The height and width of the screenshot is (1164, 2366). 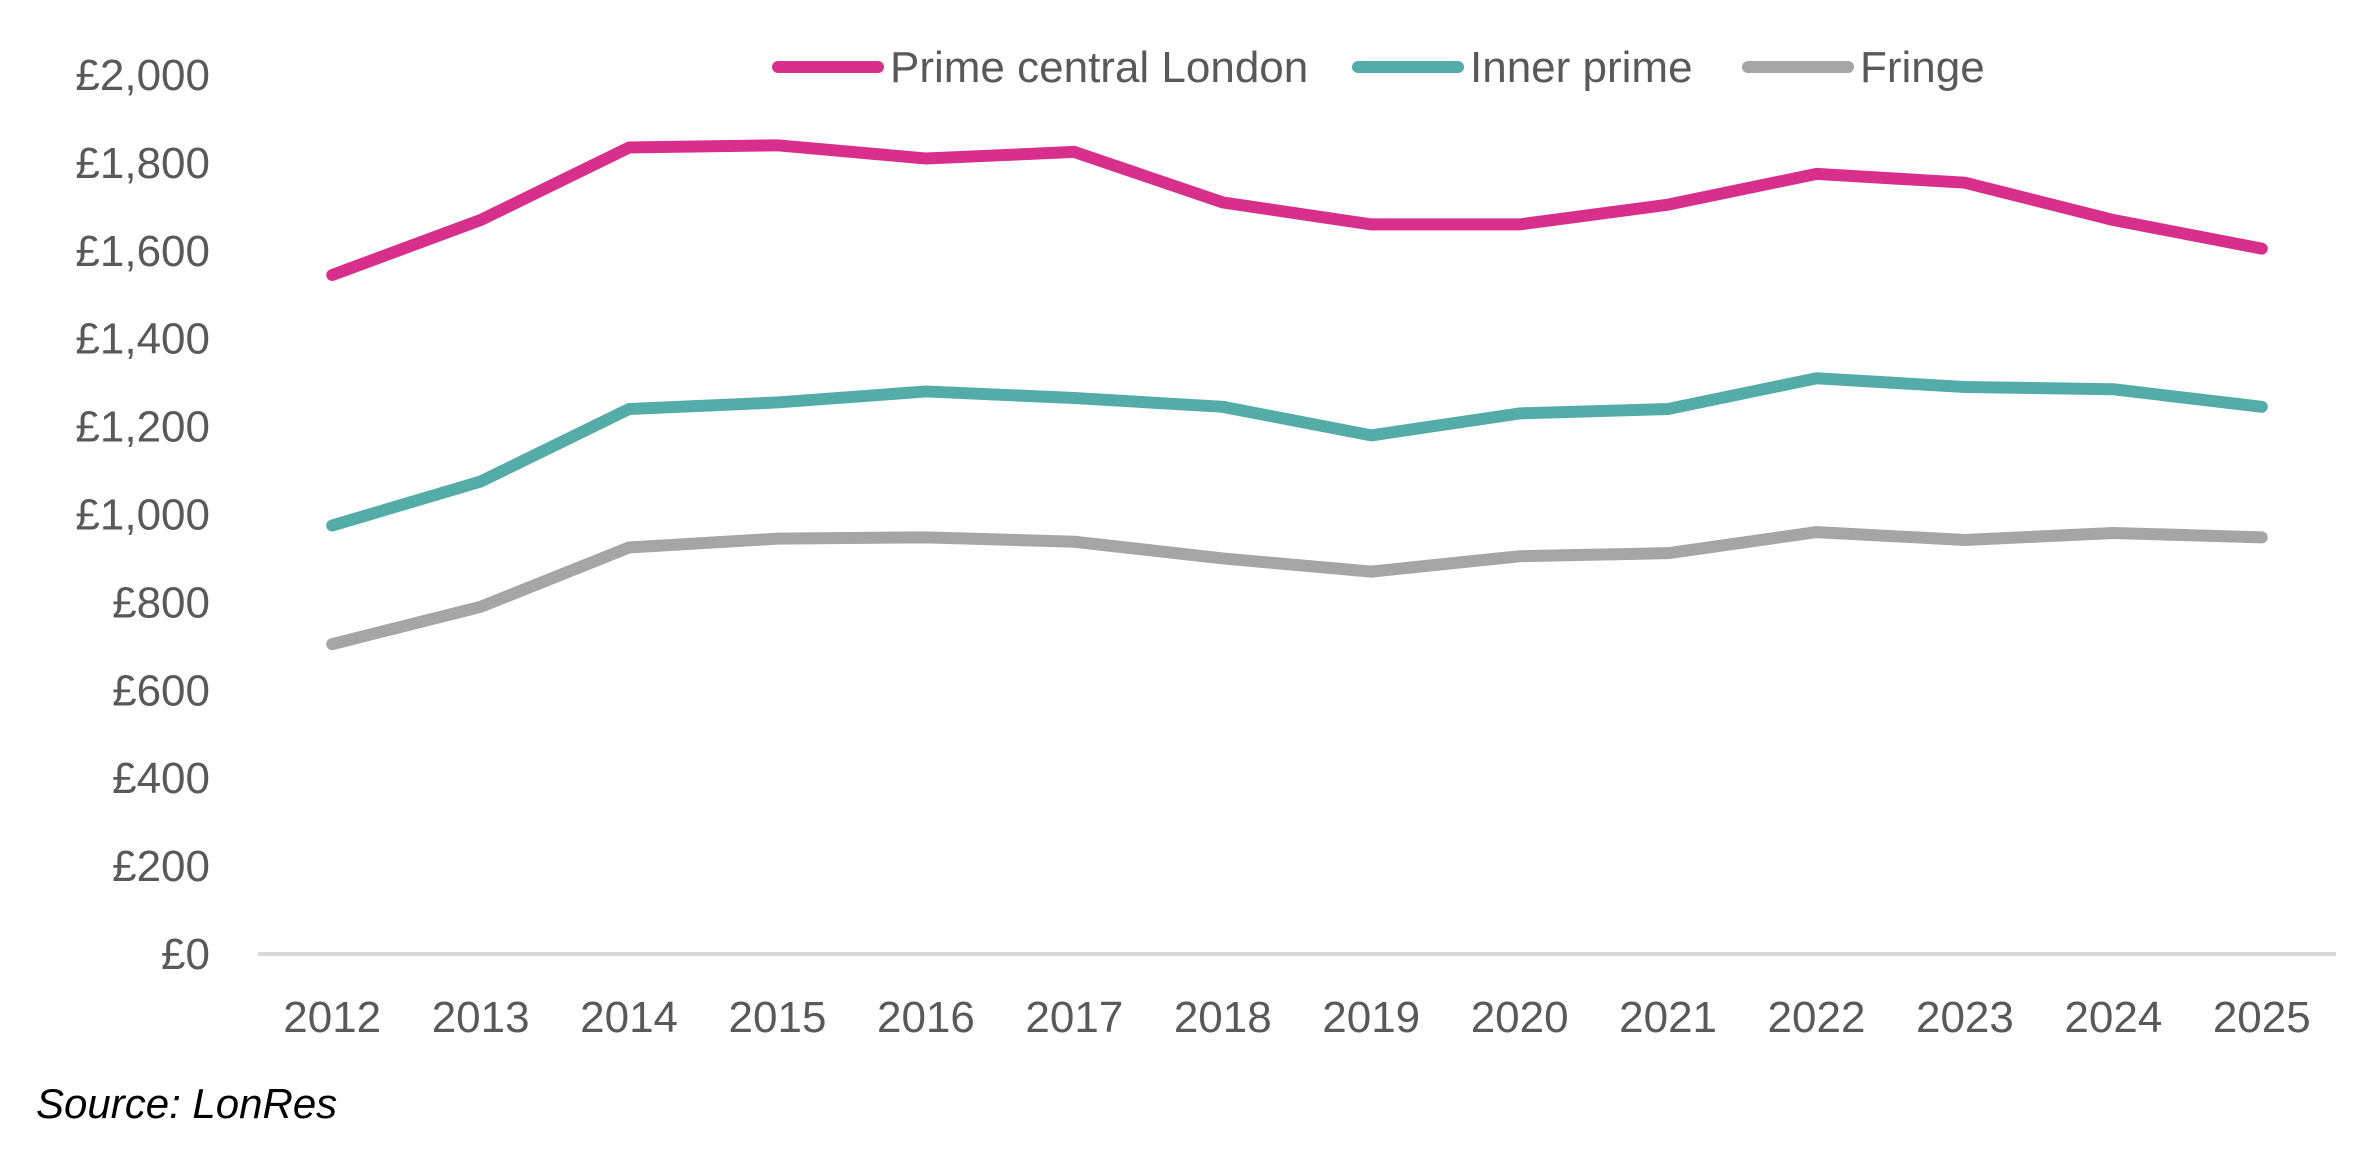 I want to click on x-tick-label: 2013, so click(x=481, y=1017).